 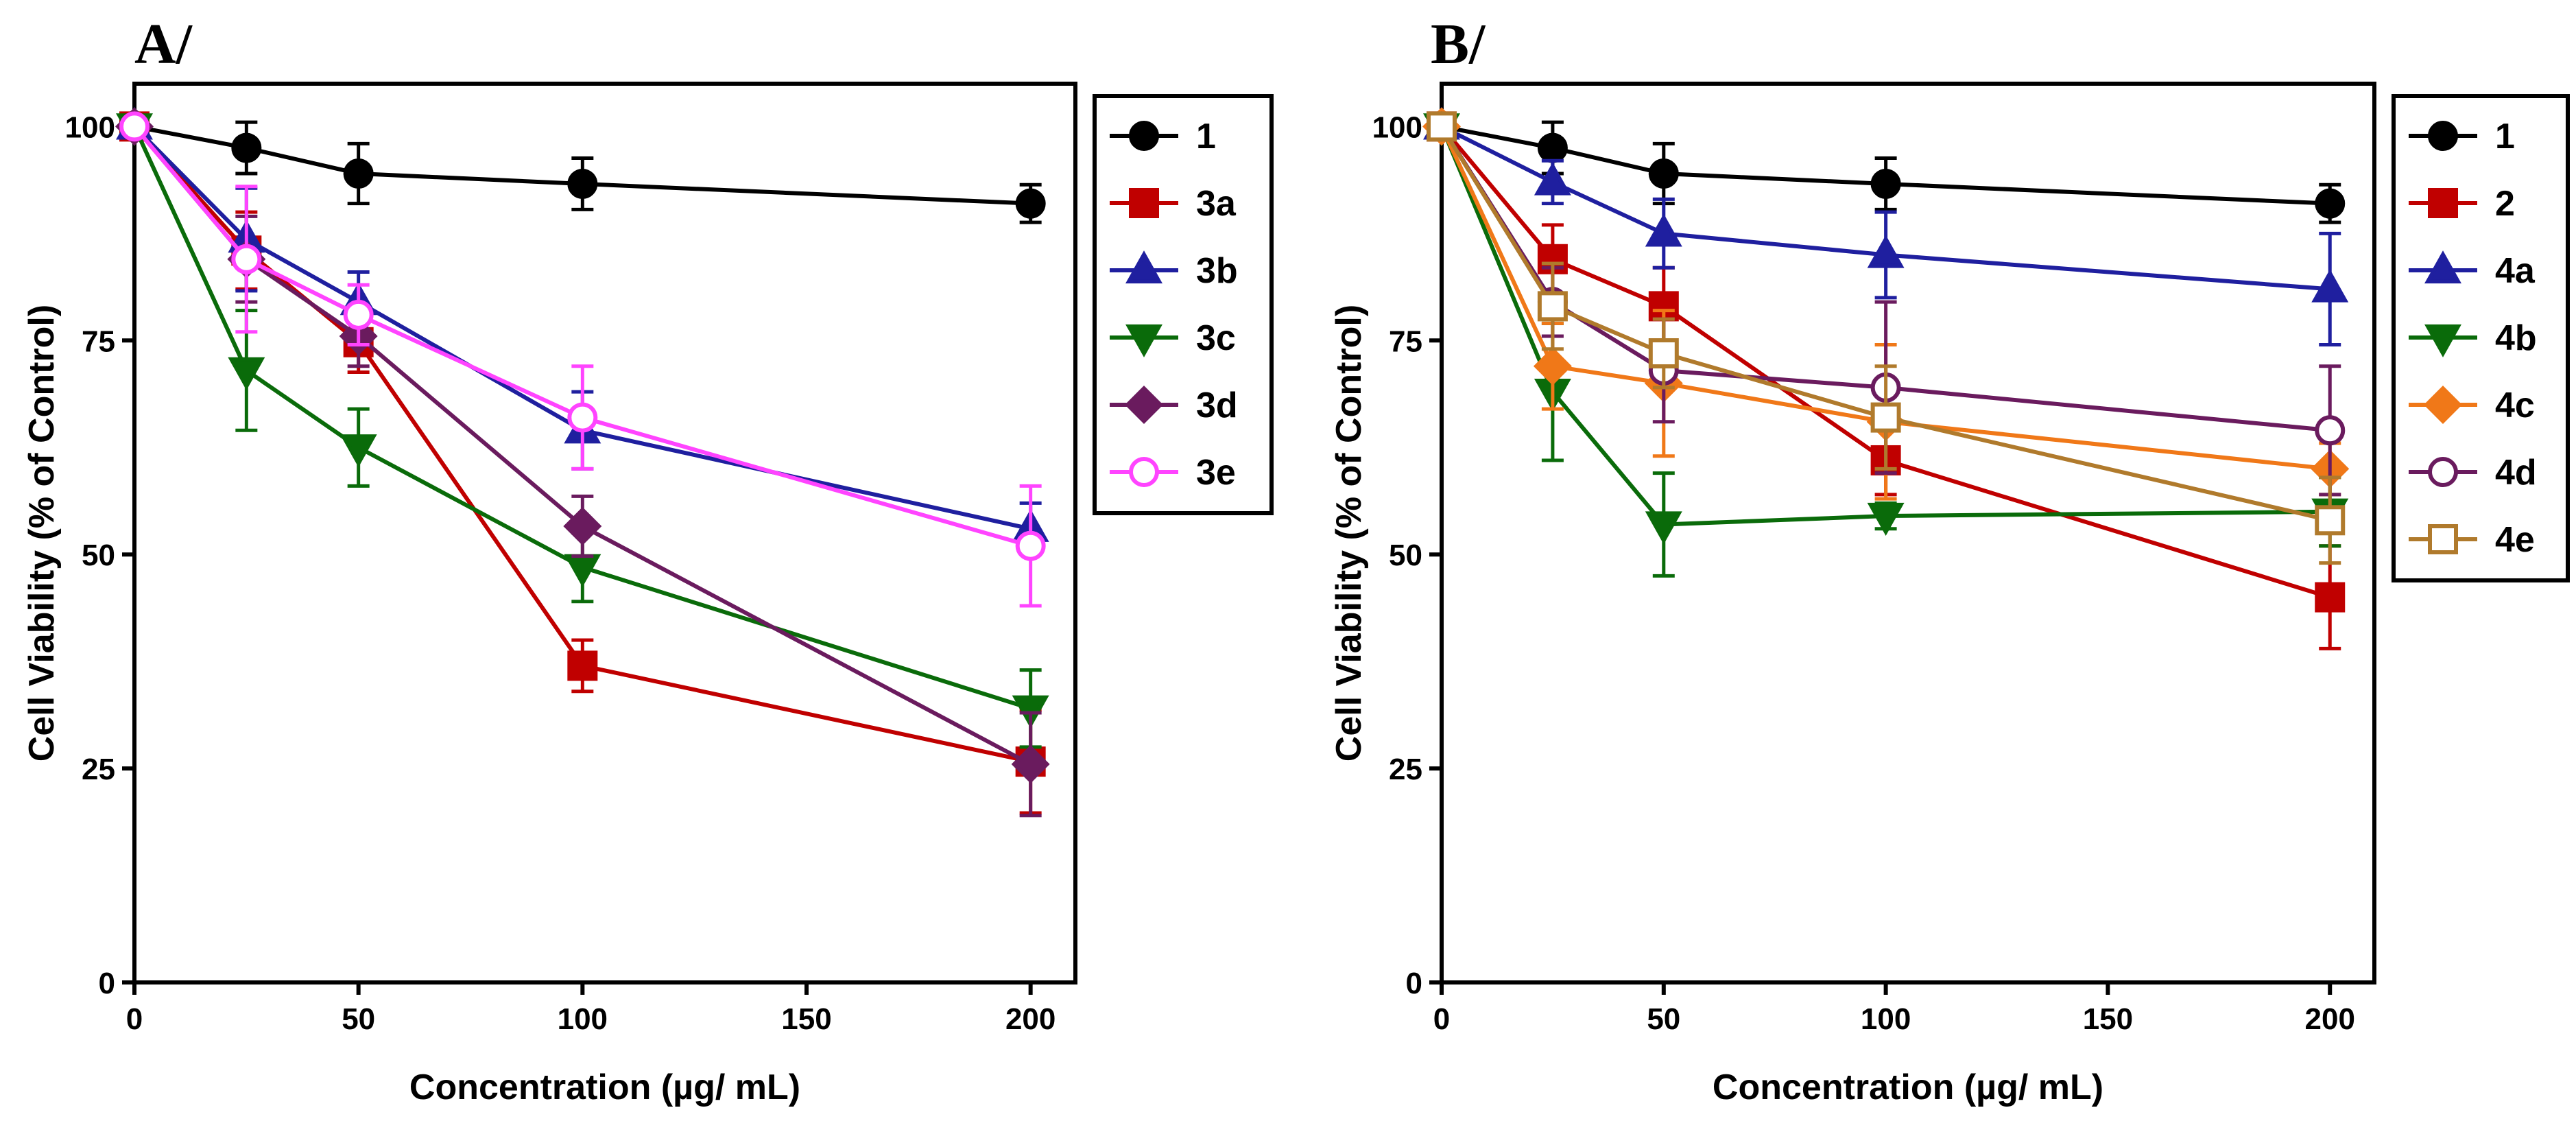 I want to click on legend-label: 3a, so click(x=1216, y=204).